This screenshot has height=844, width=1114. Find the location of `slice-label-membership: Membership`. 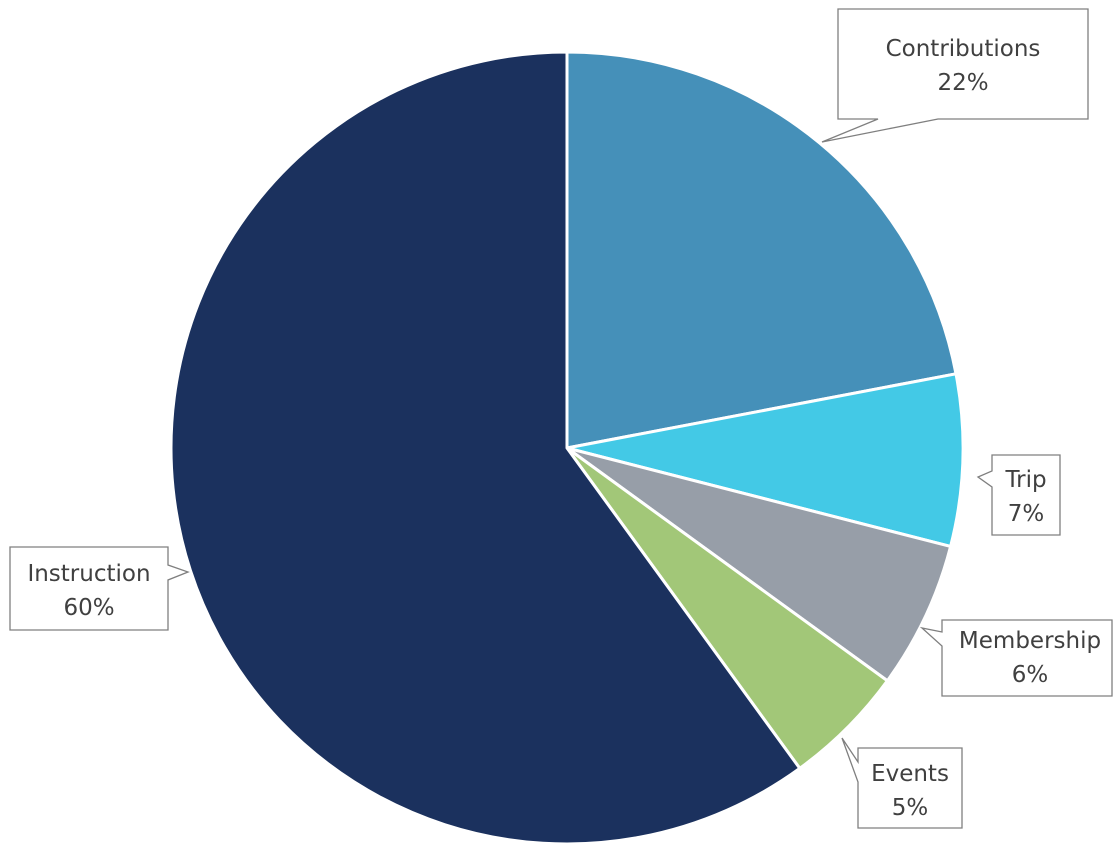

slice-label-membership: Membership is located at coordinates (1030, 641).